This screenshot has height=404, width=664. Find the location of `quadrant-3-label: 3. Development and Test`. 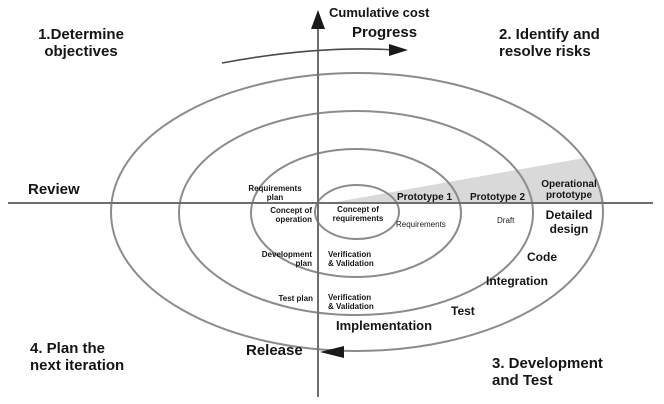

quadrant-3-label: 3. Development and Test is located at coordinates (547, 372).